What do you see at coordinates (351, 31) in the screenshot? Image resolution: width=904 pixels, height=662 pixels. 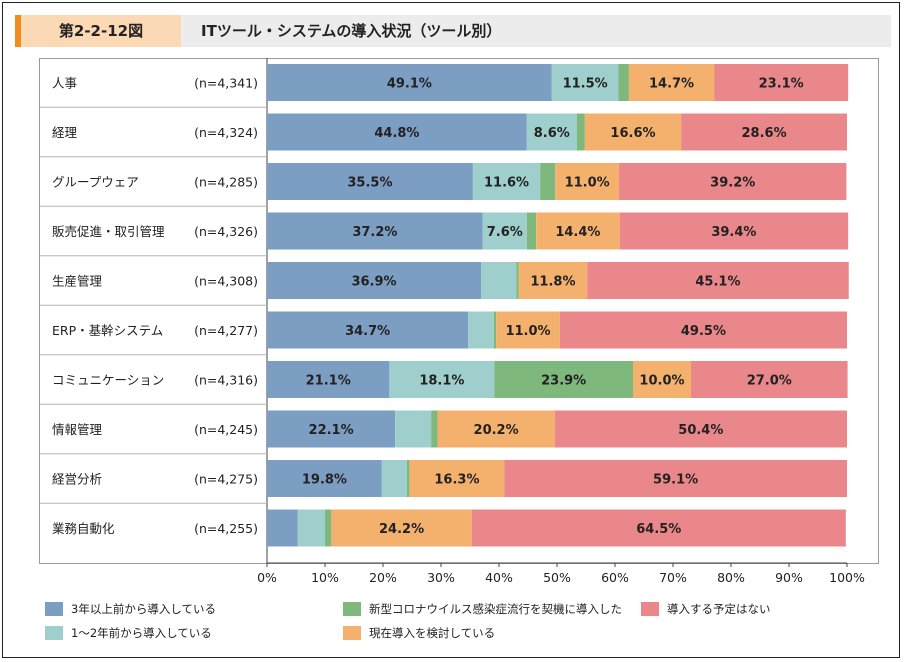 I see `figure-title: ITツール・システムの導入状況（ツール別）` at bounding box center [351, 31].